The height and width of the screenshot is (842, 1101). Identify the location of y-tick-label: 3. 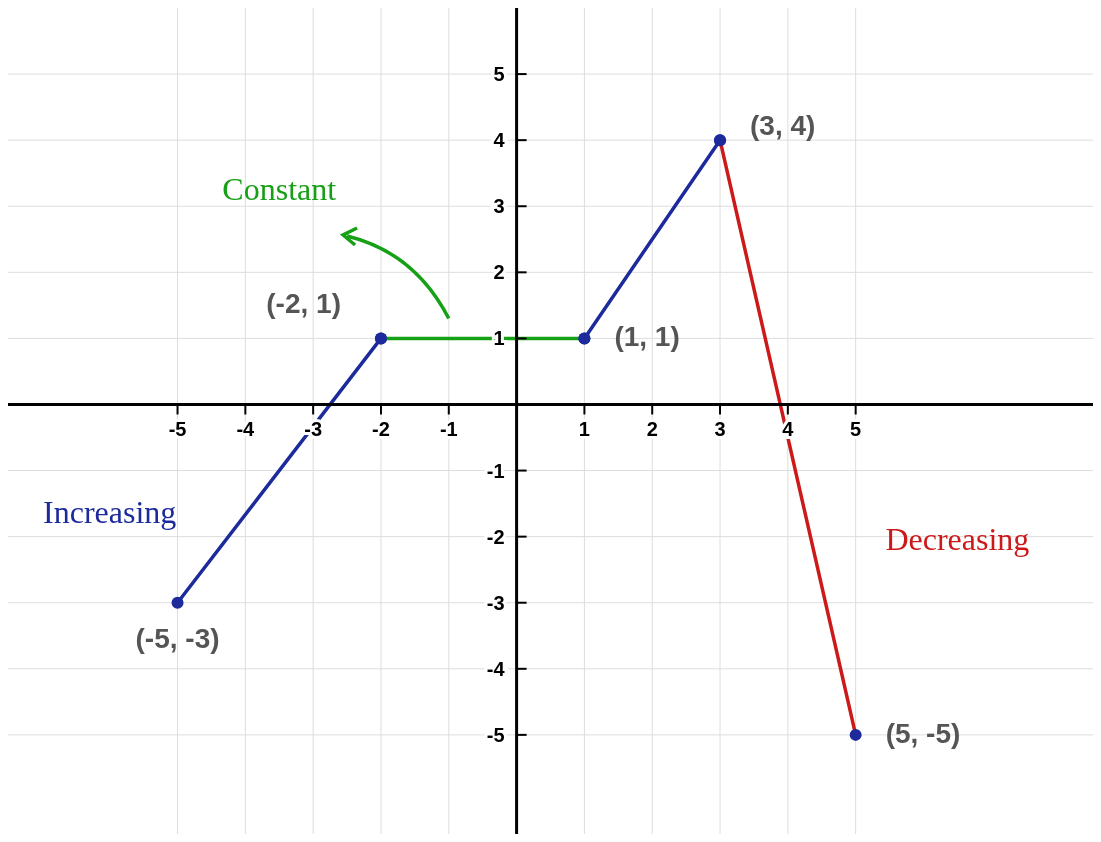
(499, 206).